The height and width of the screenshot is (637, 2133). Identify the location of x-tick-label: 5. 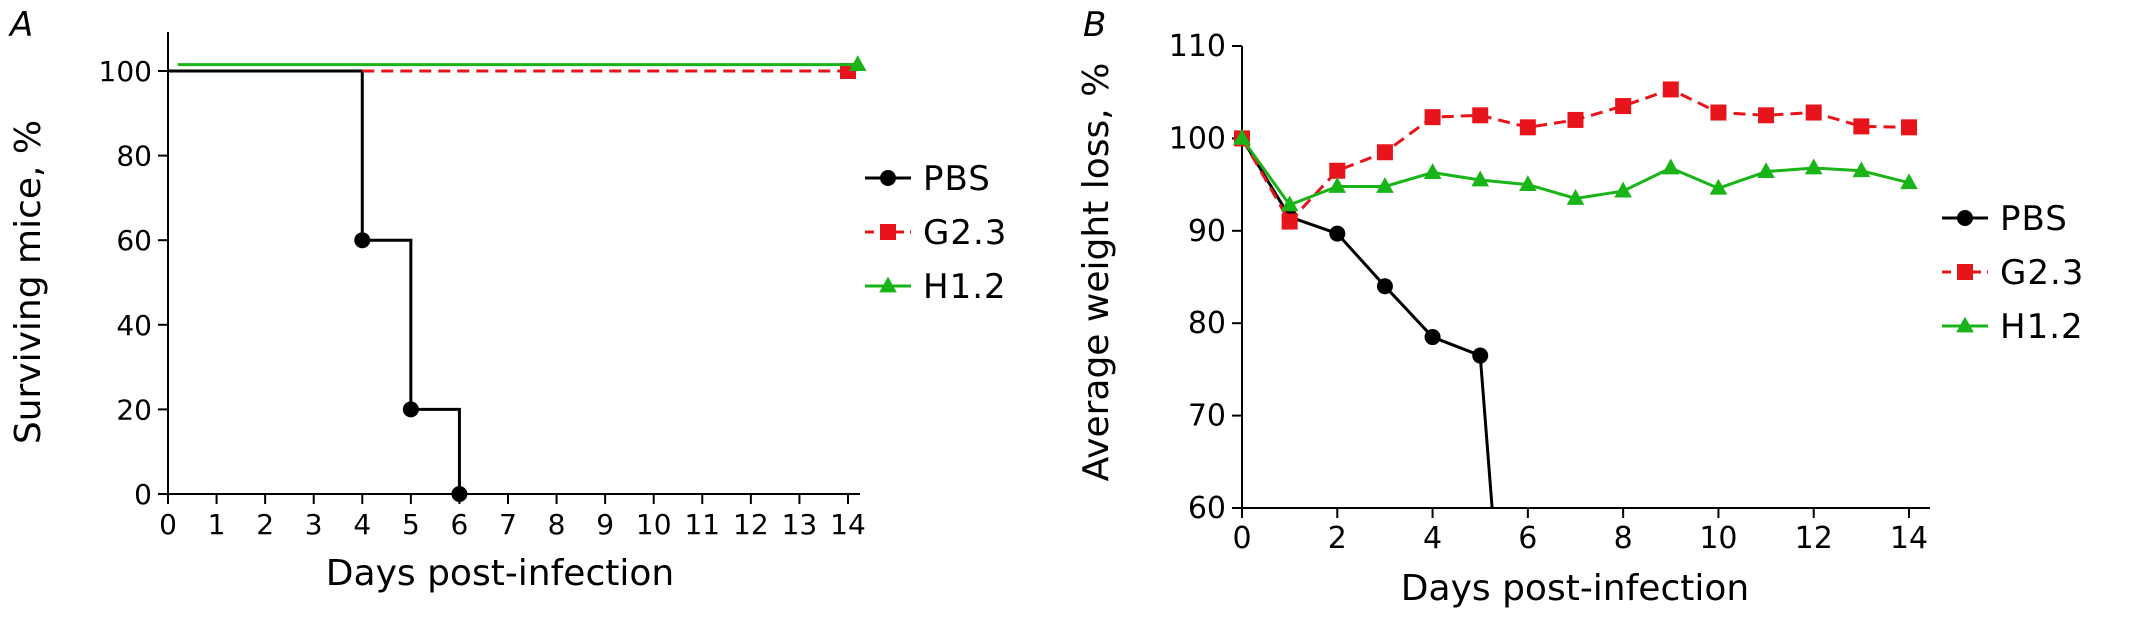
(411, 524).